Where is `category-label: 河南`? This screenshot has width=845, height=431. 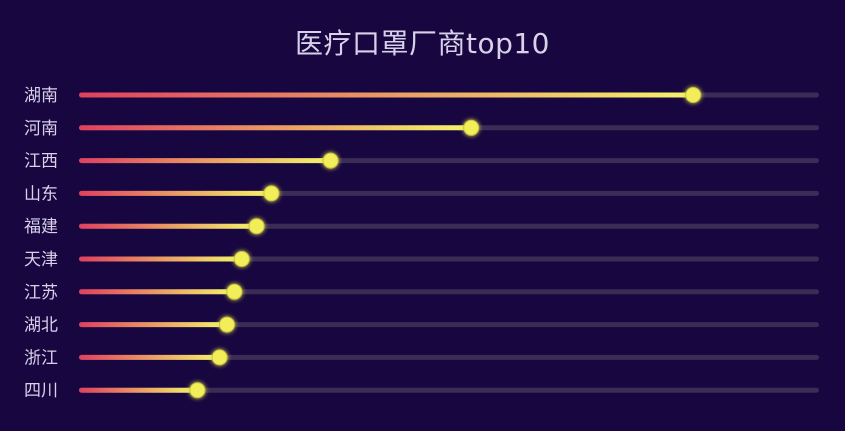 category-label: 河南 is located at coordinates (41, 129).